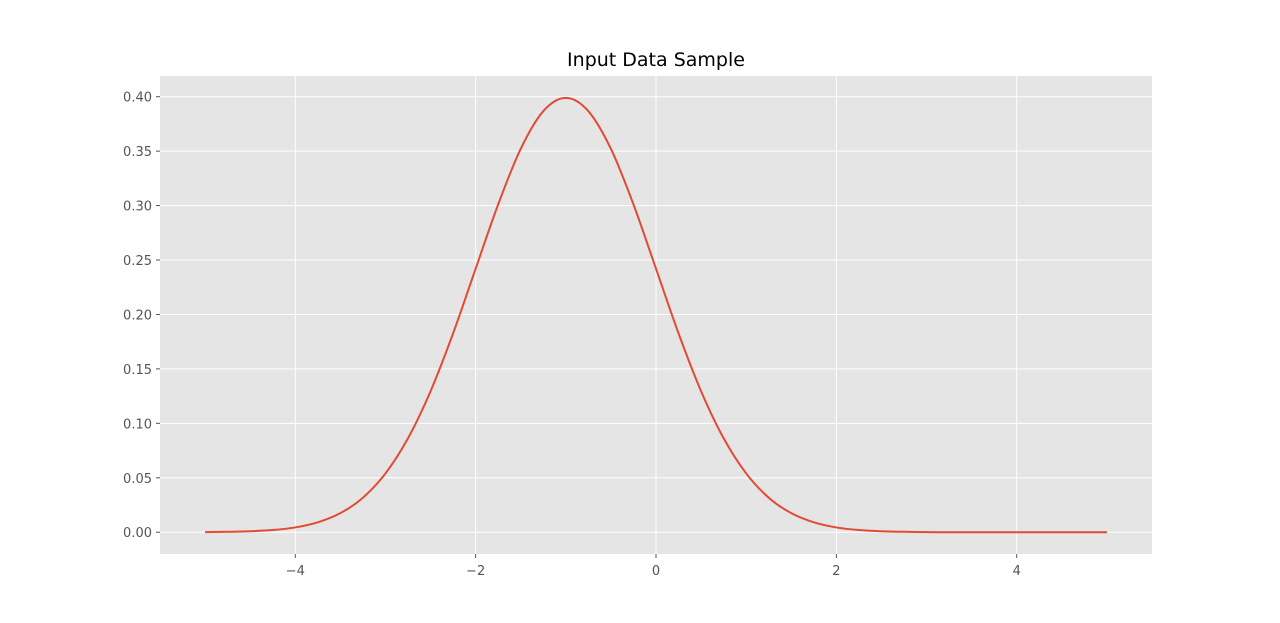  I want to click on x-tick-label: 2, so click(836, 571).